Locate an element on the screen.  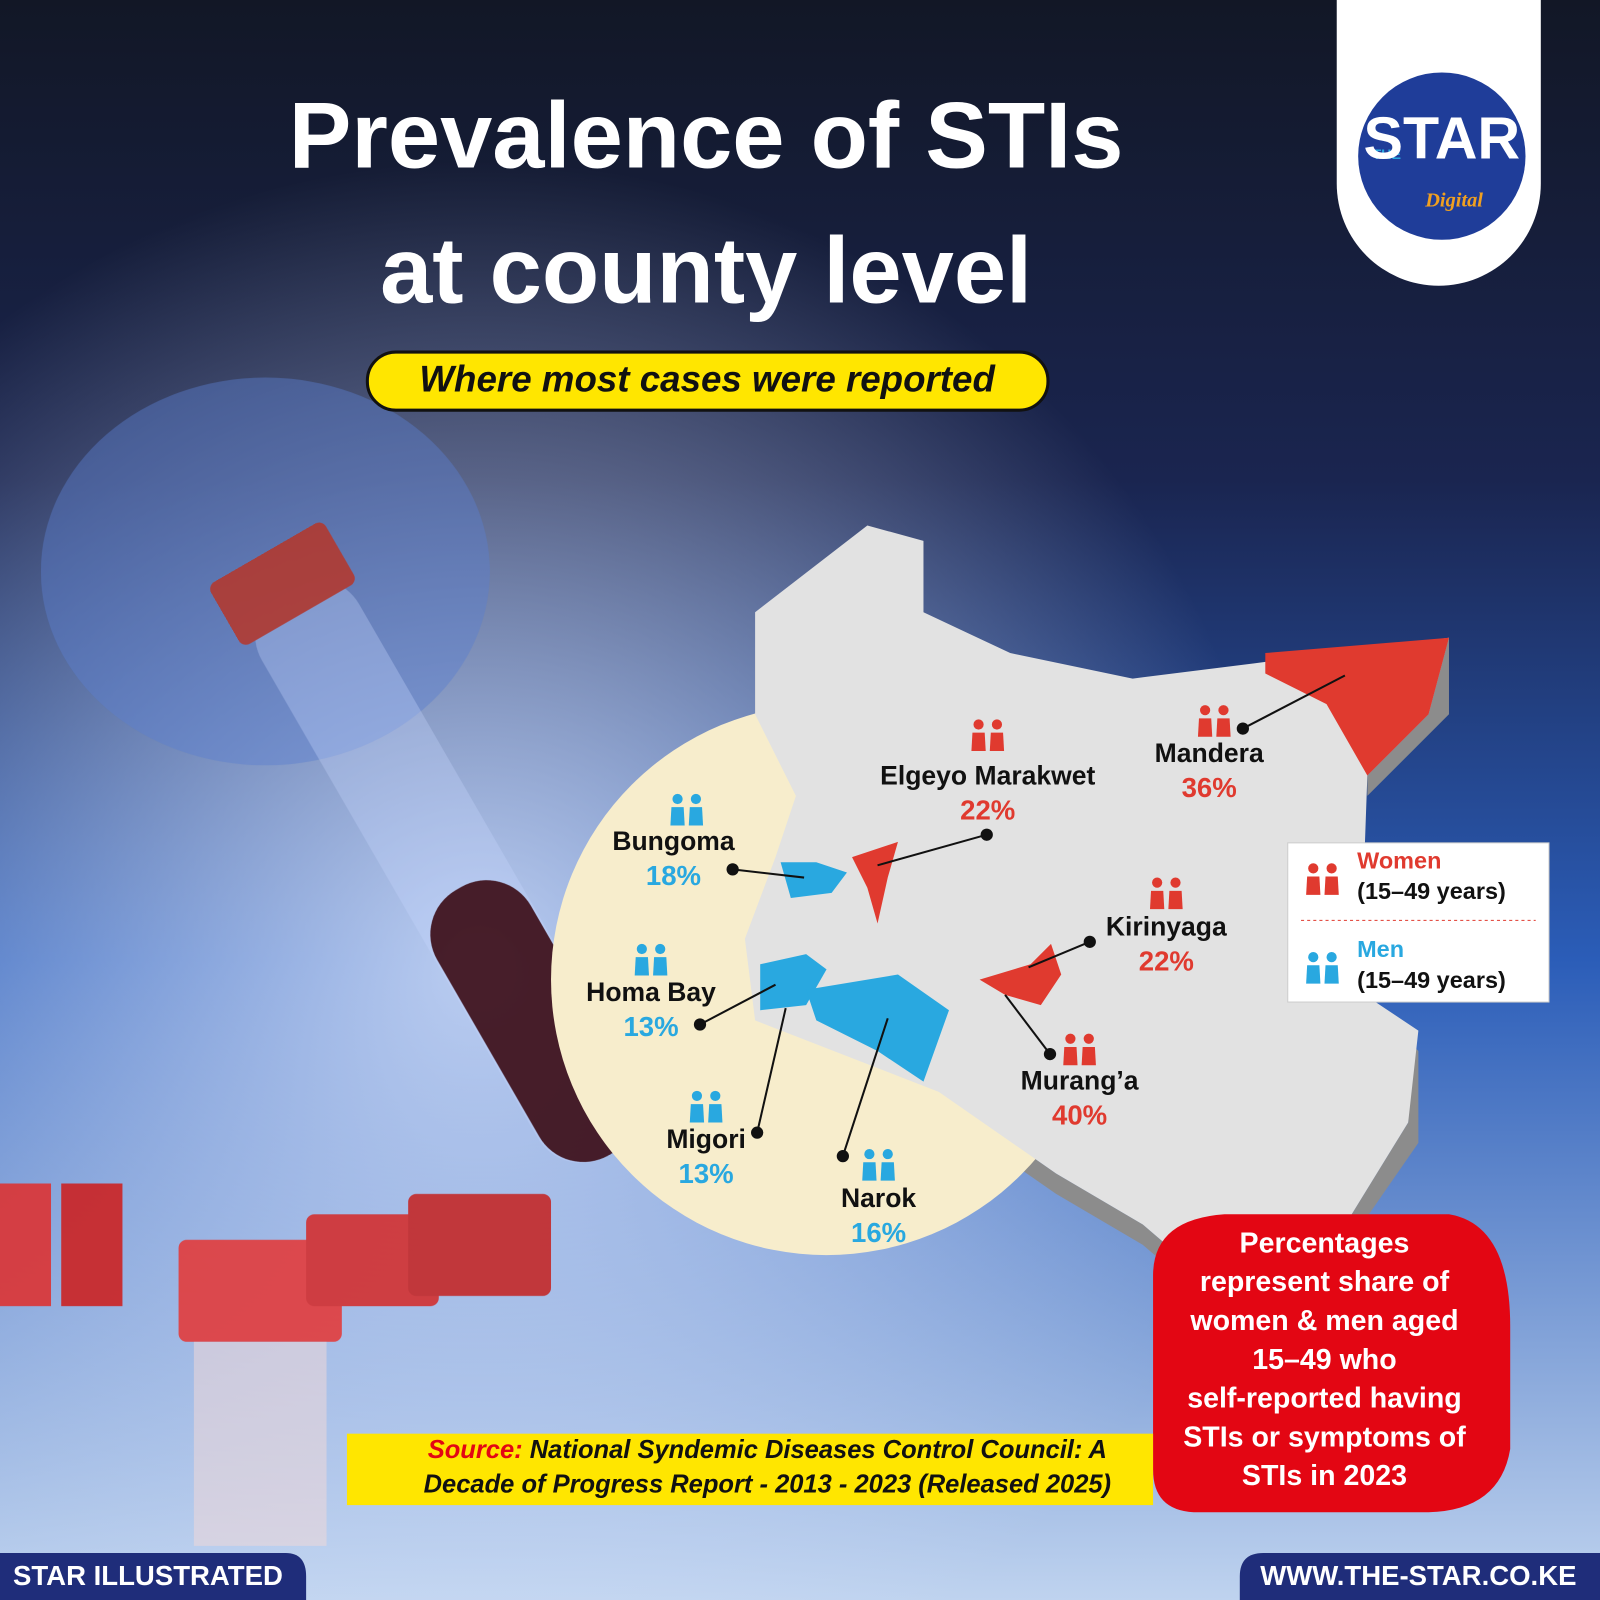
county-name: Bungoma is located at coordinates (673, 841).